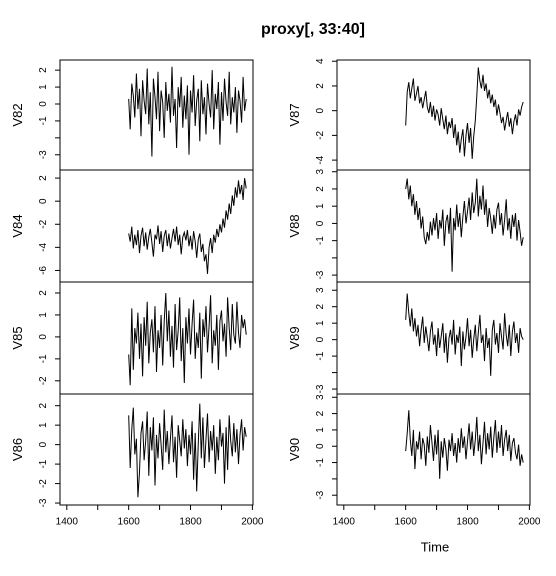 This screenshot has width=556, height=576. What do you see at coordinates (294, 114) in the screenshot?
I see `y-axis-label: V87` at bounding box center [294, 114].